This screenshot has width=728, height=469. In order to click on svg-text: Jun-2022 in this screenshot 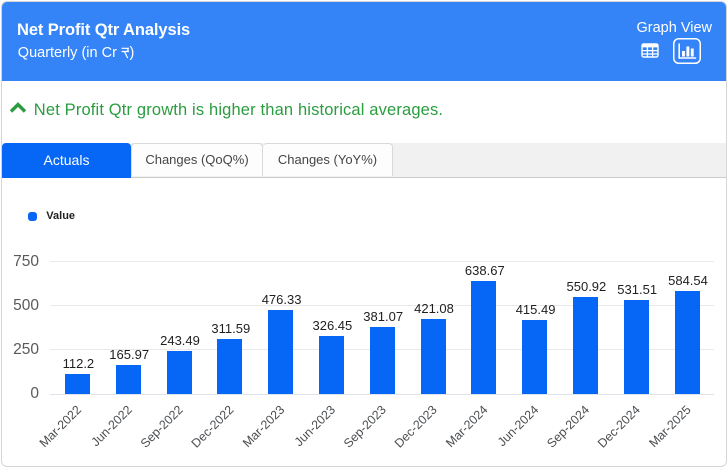, I will do `click(111, 426)`.